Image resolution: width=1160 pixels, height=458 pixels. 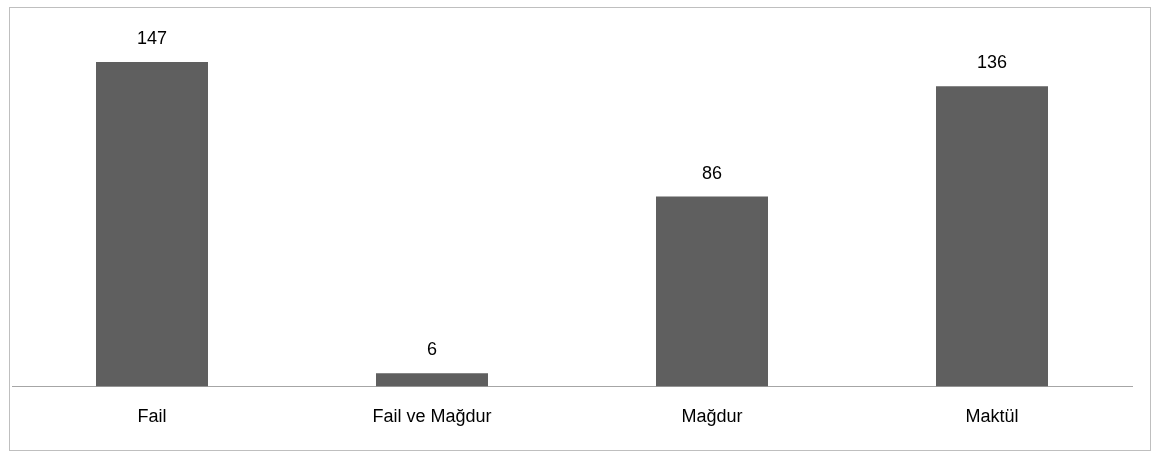 What do you see at coordinates (992, 416) in the screenshot?
I see `x-tick-label: Maktül` at bounding box center [992, 416].